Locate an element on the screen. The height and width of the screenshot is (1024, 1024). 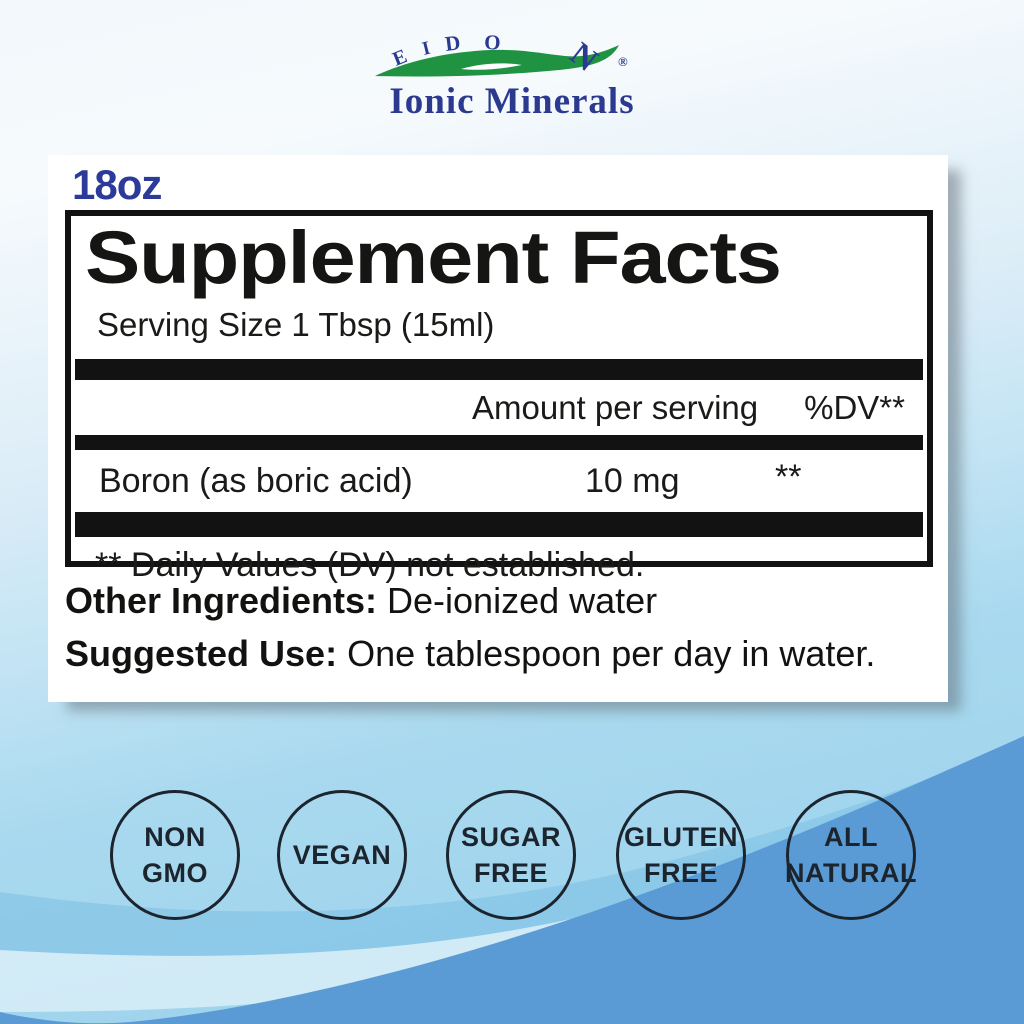
logo-swoosh is located at coordinates (497, 61).